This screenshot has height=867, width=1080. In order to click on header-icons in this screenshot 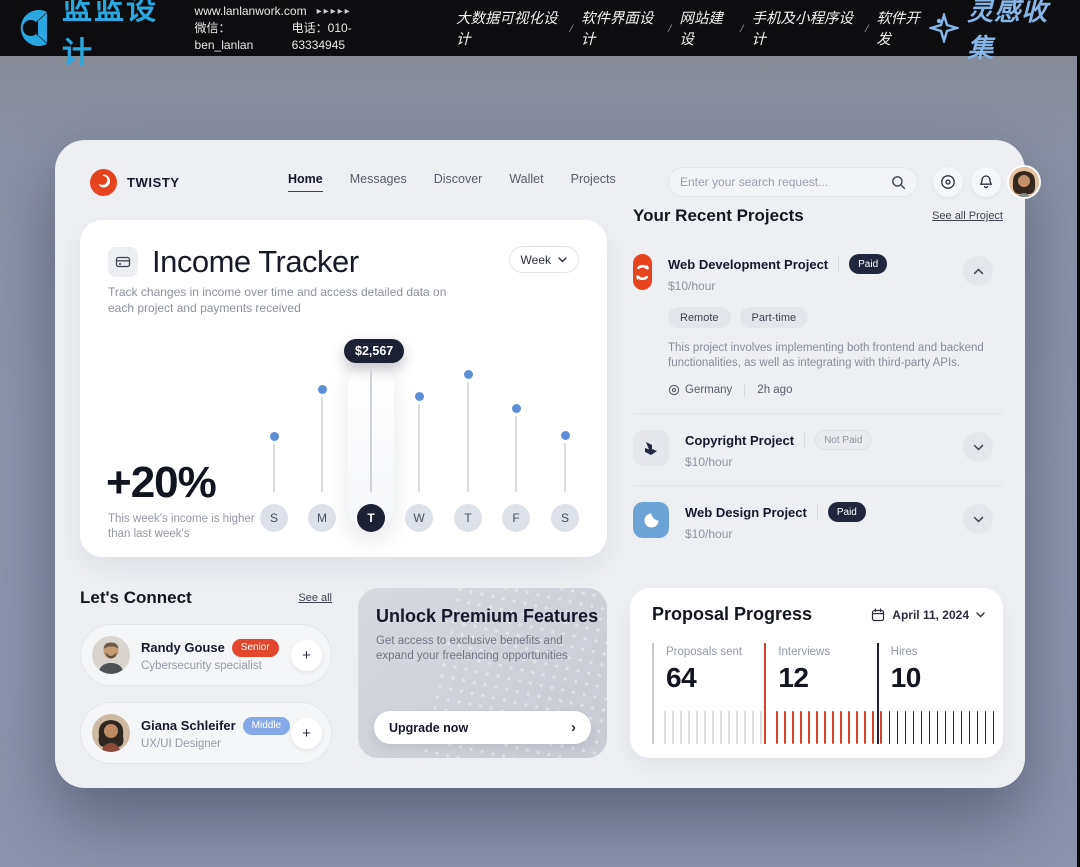, I will do `click(986, 182)`.